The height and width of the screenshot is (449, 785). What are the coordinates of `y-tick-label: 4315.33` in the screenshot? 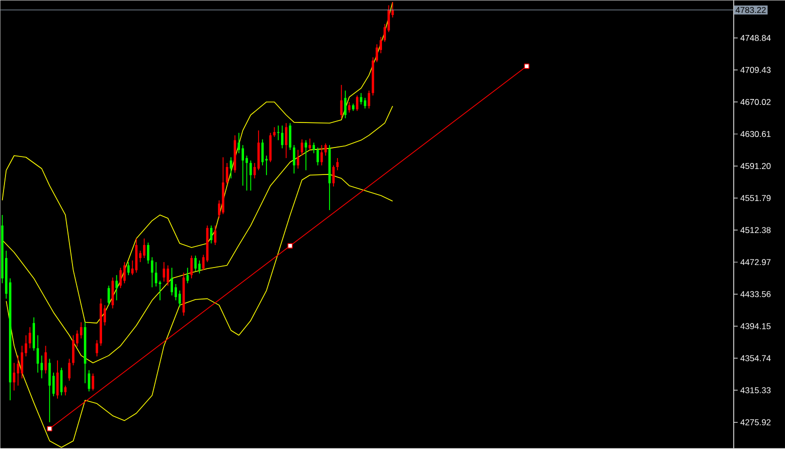 It's located at (755, 390).